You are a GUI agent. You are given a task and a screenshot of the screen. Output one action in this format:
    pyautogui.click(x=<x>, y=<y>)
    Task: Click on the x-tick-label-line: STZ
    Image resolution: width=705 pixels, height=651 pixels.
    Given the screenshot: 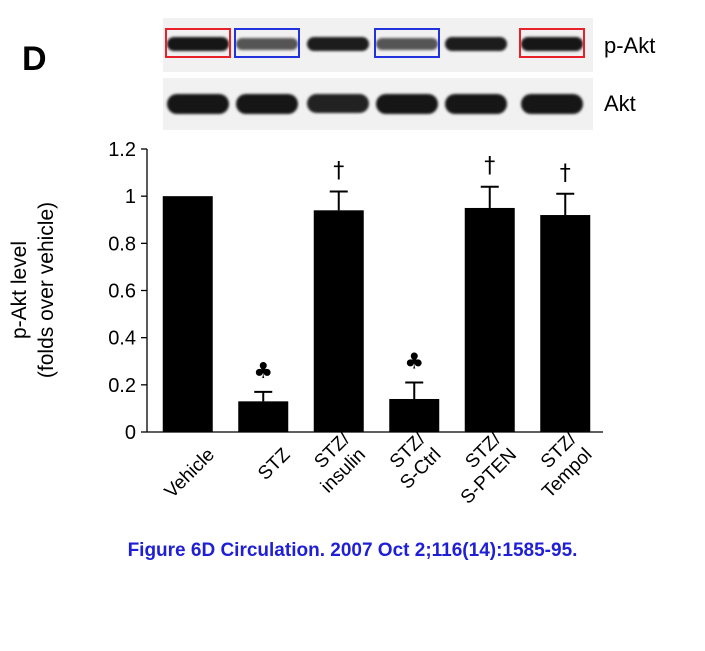 What is the action you would take?
    pyautogui.click(x=274, y=464)
    